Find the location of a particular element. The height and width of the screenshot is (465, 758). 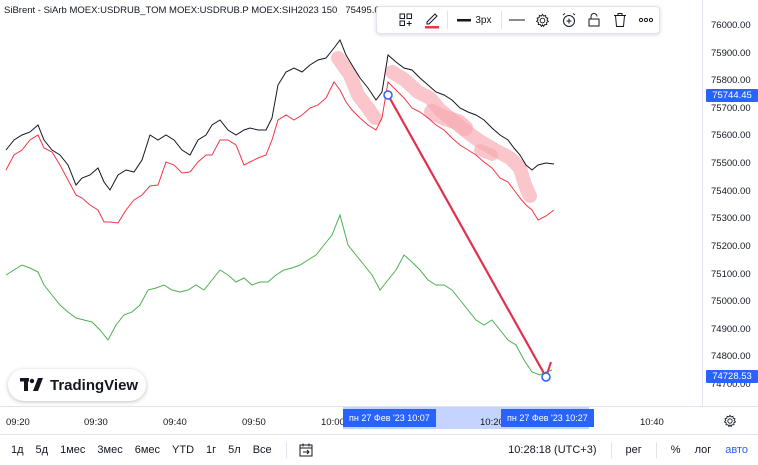

time-tick: 09:40 is located at coordinates (175, 422).